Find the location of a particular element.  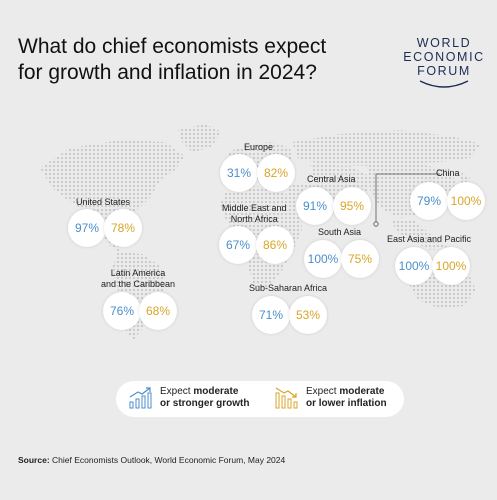

inflation-bubble-ssa: 53% is located at coordinates (308, 315).